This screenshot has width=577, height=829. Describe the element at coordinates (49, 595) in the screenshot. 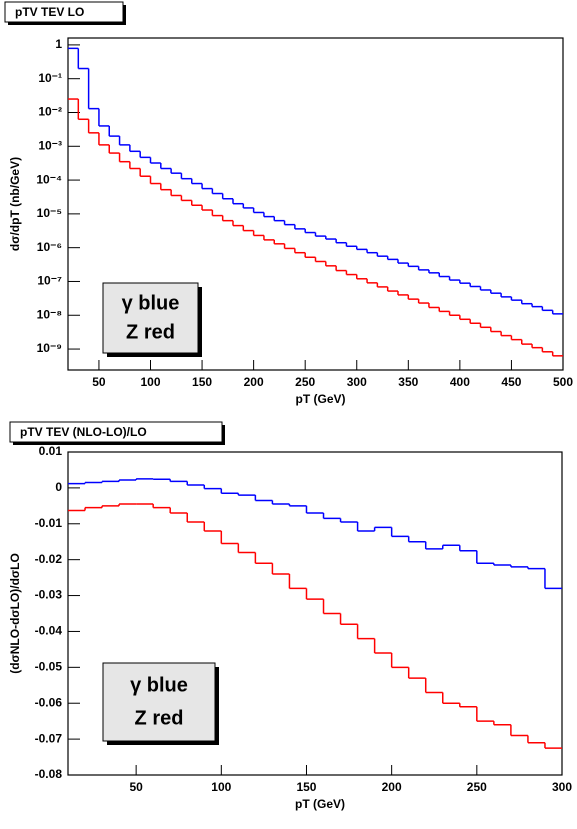

I see `y-tick-label: -0.03` at that location.